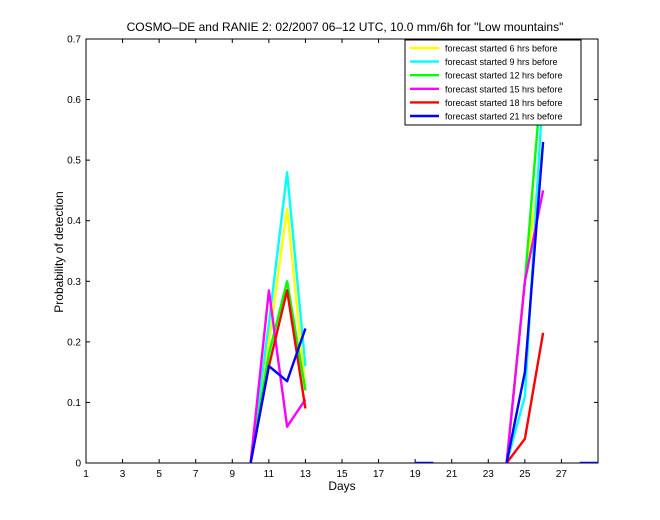  I want to click on x-tick-label: 3, so click(123, 474).